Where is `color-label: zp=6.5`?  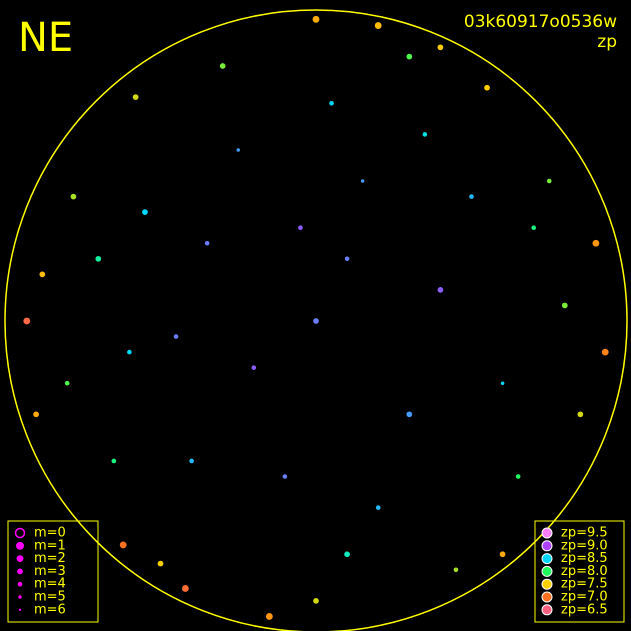
color-label: zp=6.5 is located at coordinates (584, 609).